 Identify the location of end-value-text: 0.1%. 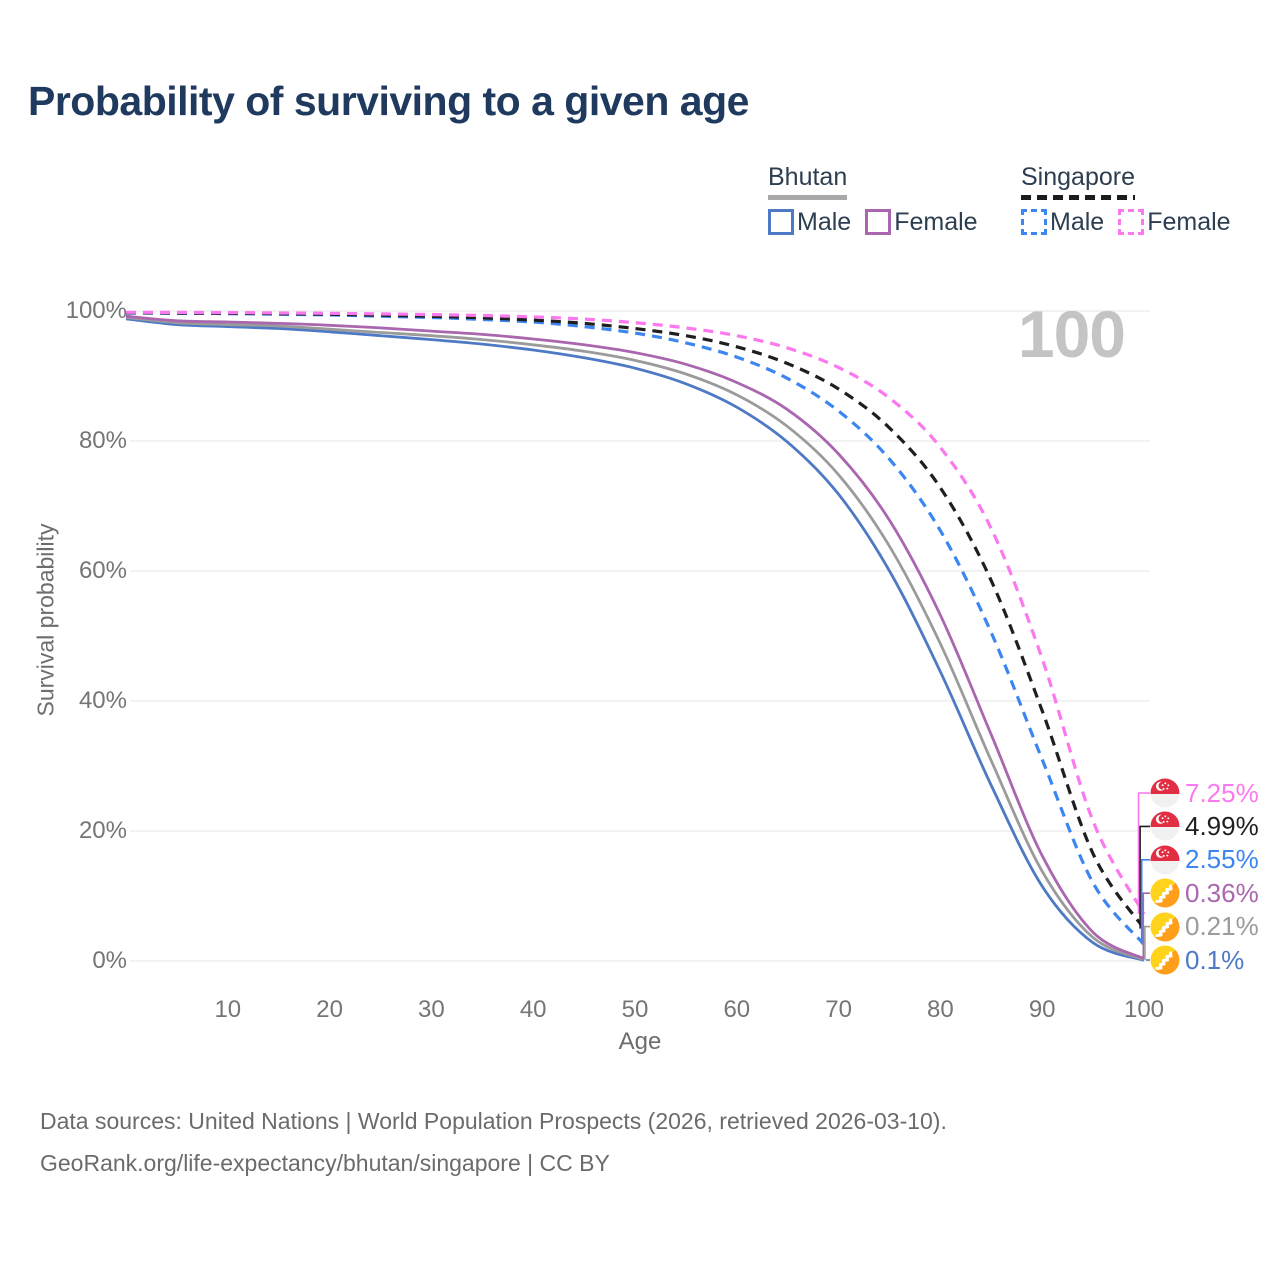
(1215, 959).